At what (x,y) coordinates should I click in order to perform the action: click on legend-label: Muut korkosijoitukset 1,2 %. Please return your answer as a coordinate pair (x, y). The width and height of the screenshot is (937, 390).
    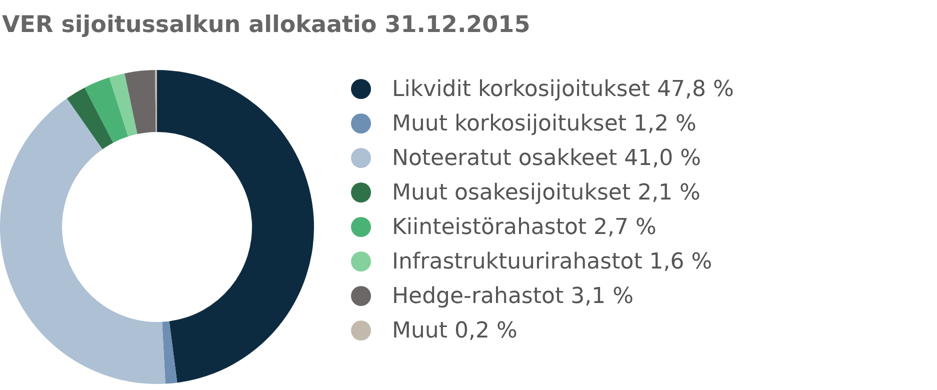
    Looking at the image, I should click on (544, 124).